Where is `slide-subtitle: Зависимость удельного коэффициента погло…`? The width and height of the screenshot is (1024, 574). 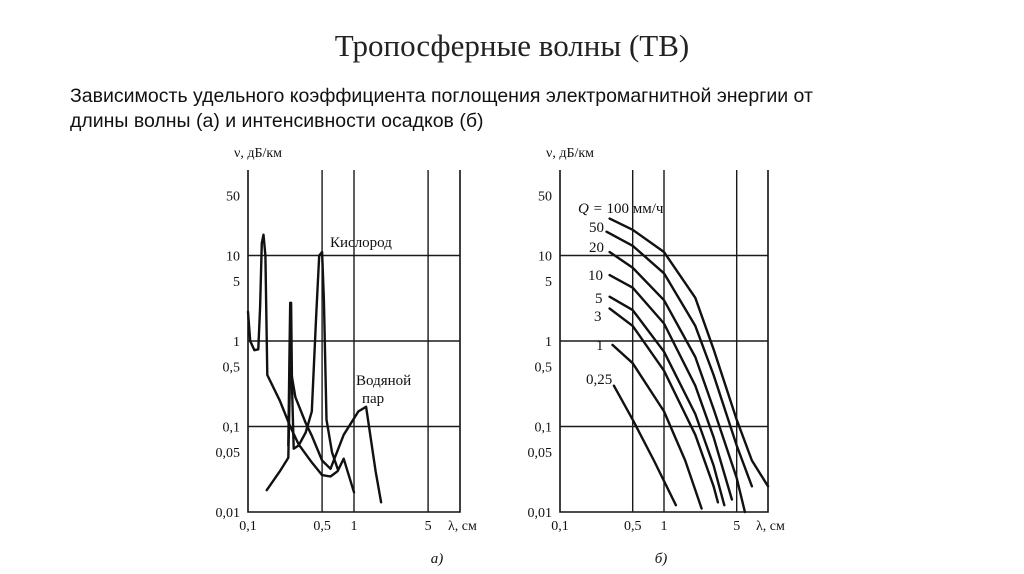 slide-subtitle: Зависимость удельного коэффициента погло… is located at coordinates (520, 109).